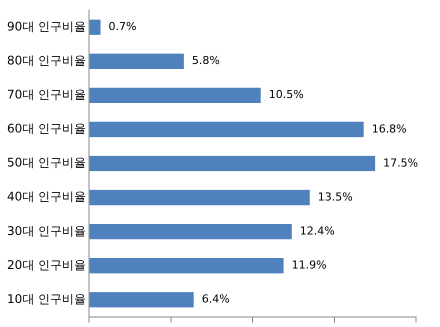 This screenshot has width=440, height=327. I want to click on y-tick-label: 20대 인구비율, so click(46, 265).